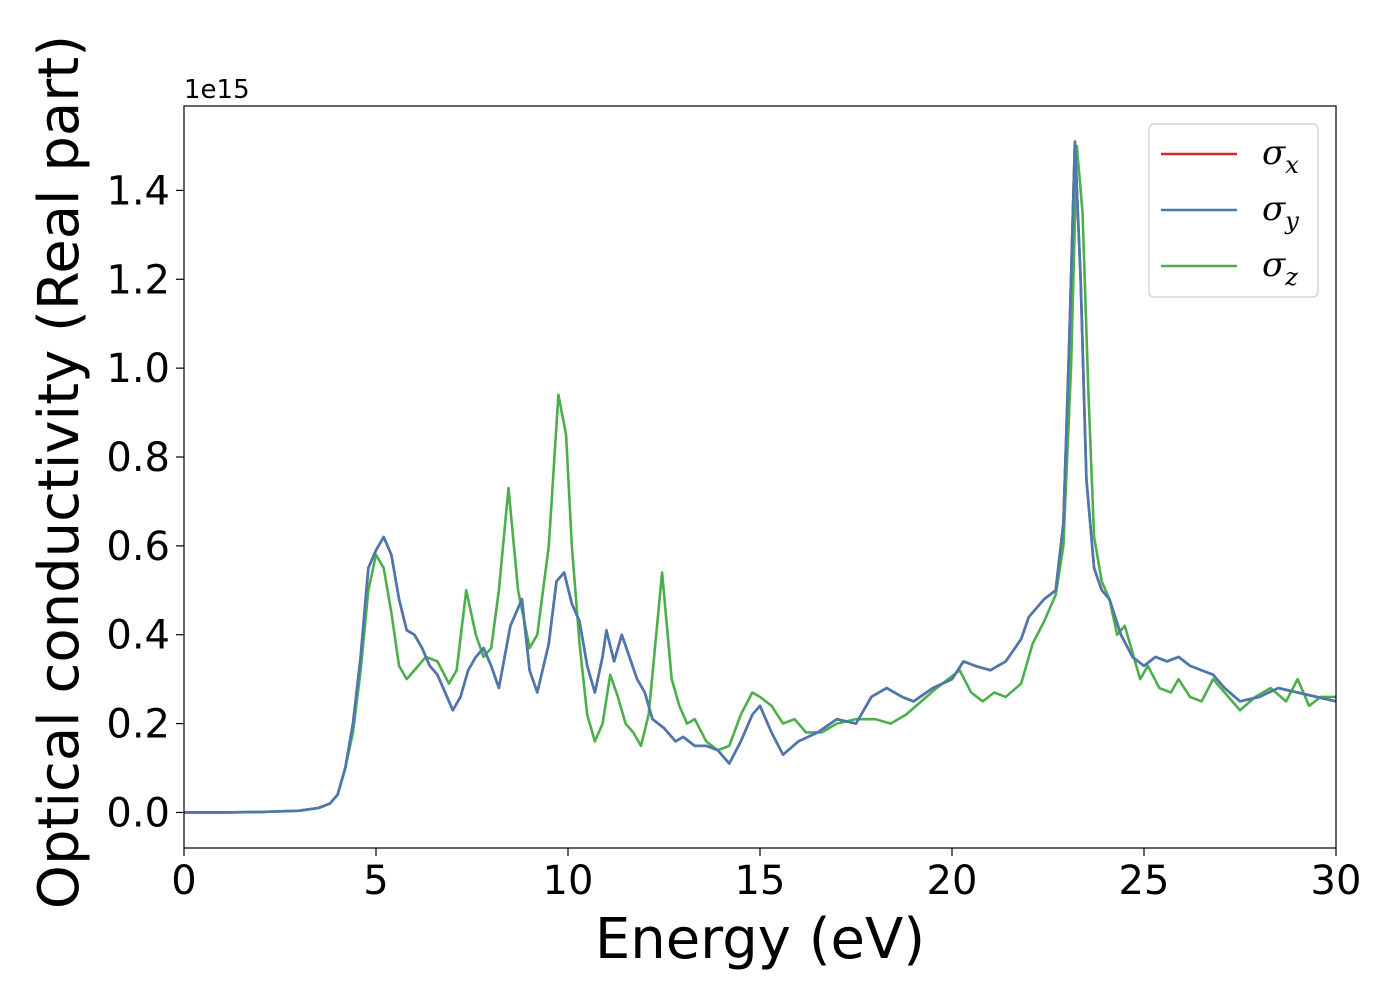  What do you see at coordinates (217, 90) in the screenshot?
I see `y-offset-label: 1e15` at bounding box center [217, 90].